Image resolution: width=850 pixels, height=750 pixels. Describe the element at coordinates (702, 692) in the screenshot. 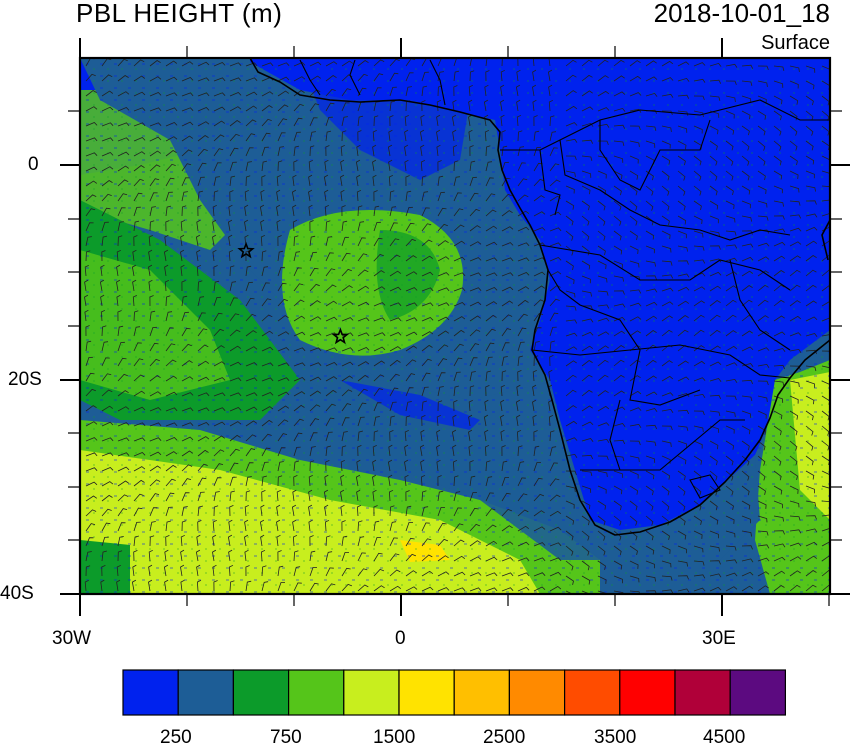

I see `colorbar-swatch` at that location.